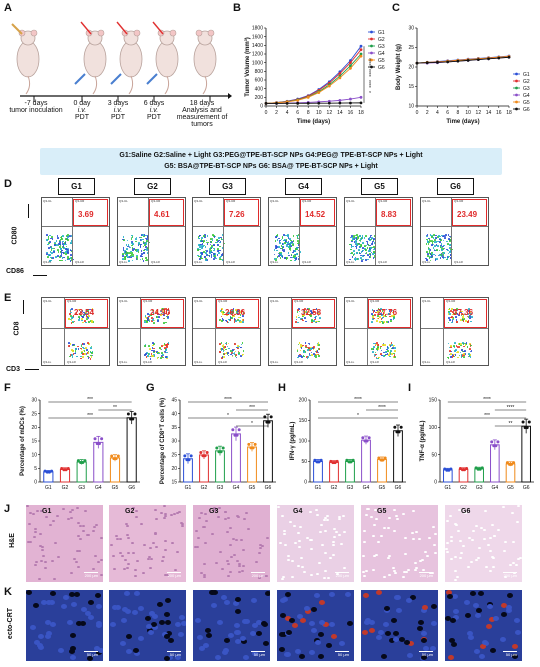 The height and width of the screenshot is (667, 540). Describe the element at coordinates (318, 488) in the screenshot. I see `category-label: G1` at that location.